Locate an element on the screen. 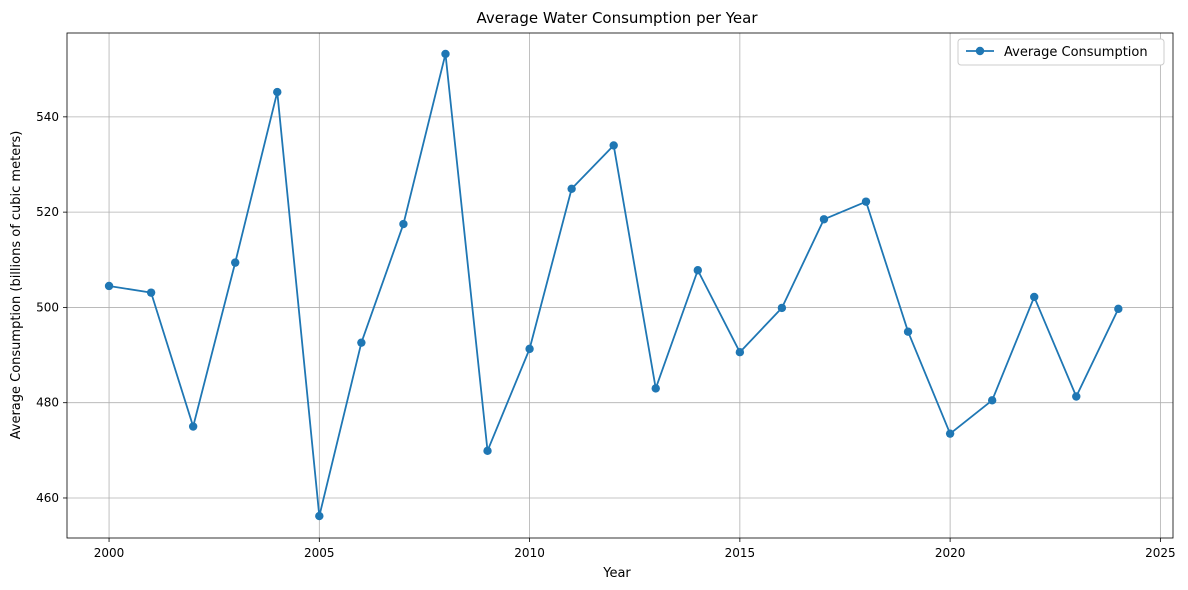 The height and width of the screenshot is (590, 1188). x-tick-label: 2015 is located at coordinates (740, 553).